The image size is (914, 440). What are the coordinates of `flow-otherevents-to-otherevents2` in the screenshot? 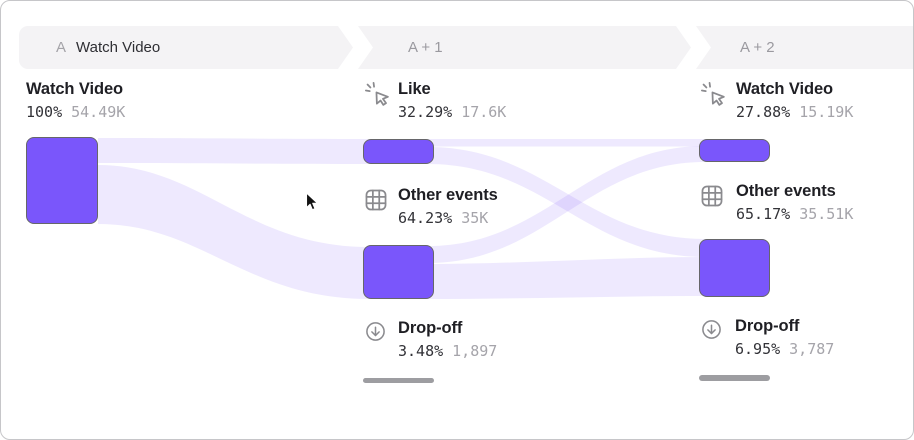 It's located at (566, 278).